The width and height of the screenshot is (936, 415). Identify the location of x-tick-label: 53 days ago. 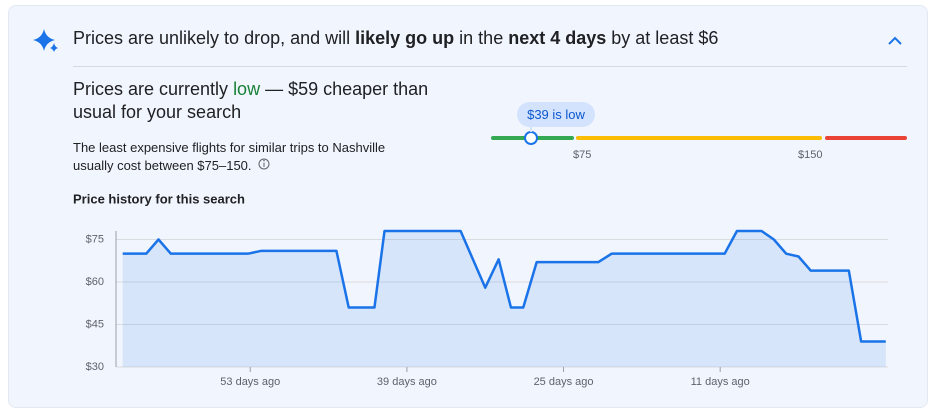
(250, 382).